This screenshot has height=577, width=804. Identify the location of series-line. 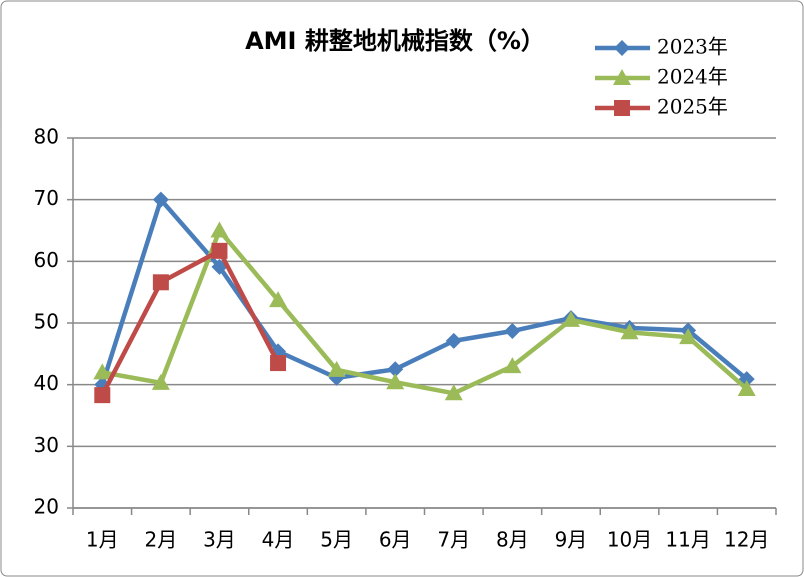
(190, 322).